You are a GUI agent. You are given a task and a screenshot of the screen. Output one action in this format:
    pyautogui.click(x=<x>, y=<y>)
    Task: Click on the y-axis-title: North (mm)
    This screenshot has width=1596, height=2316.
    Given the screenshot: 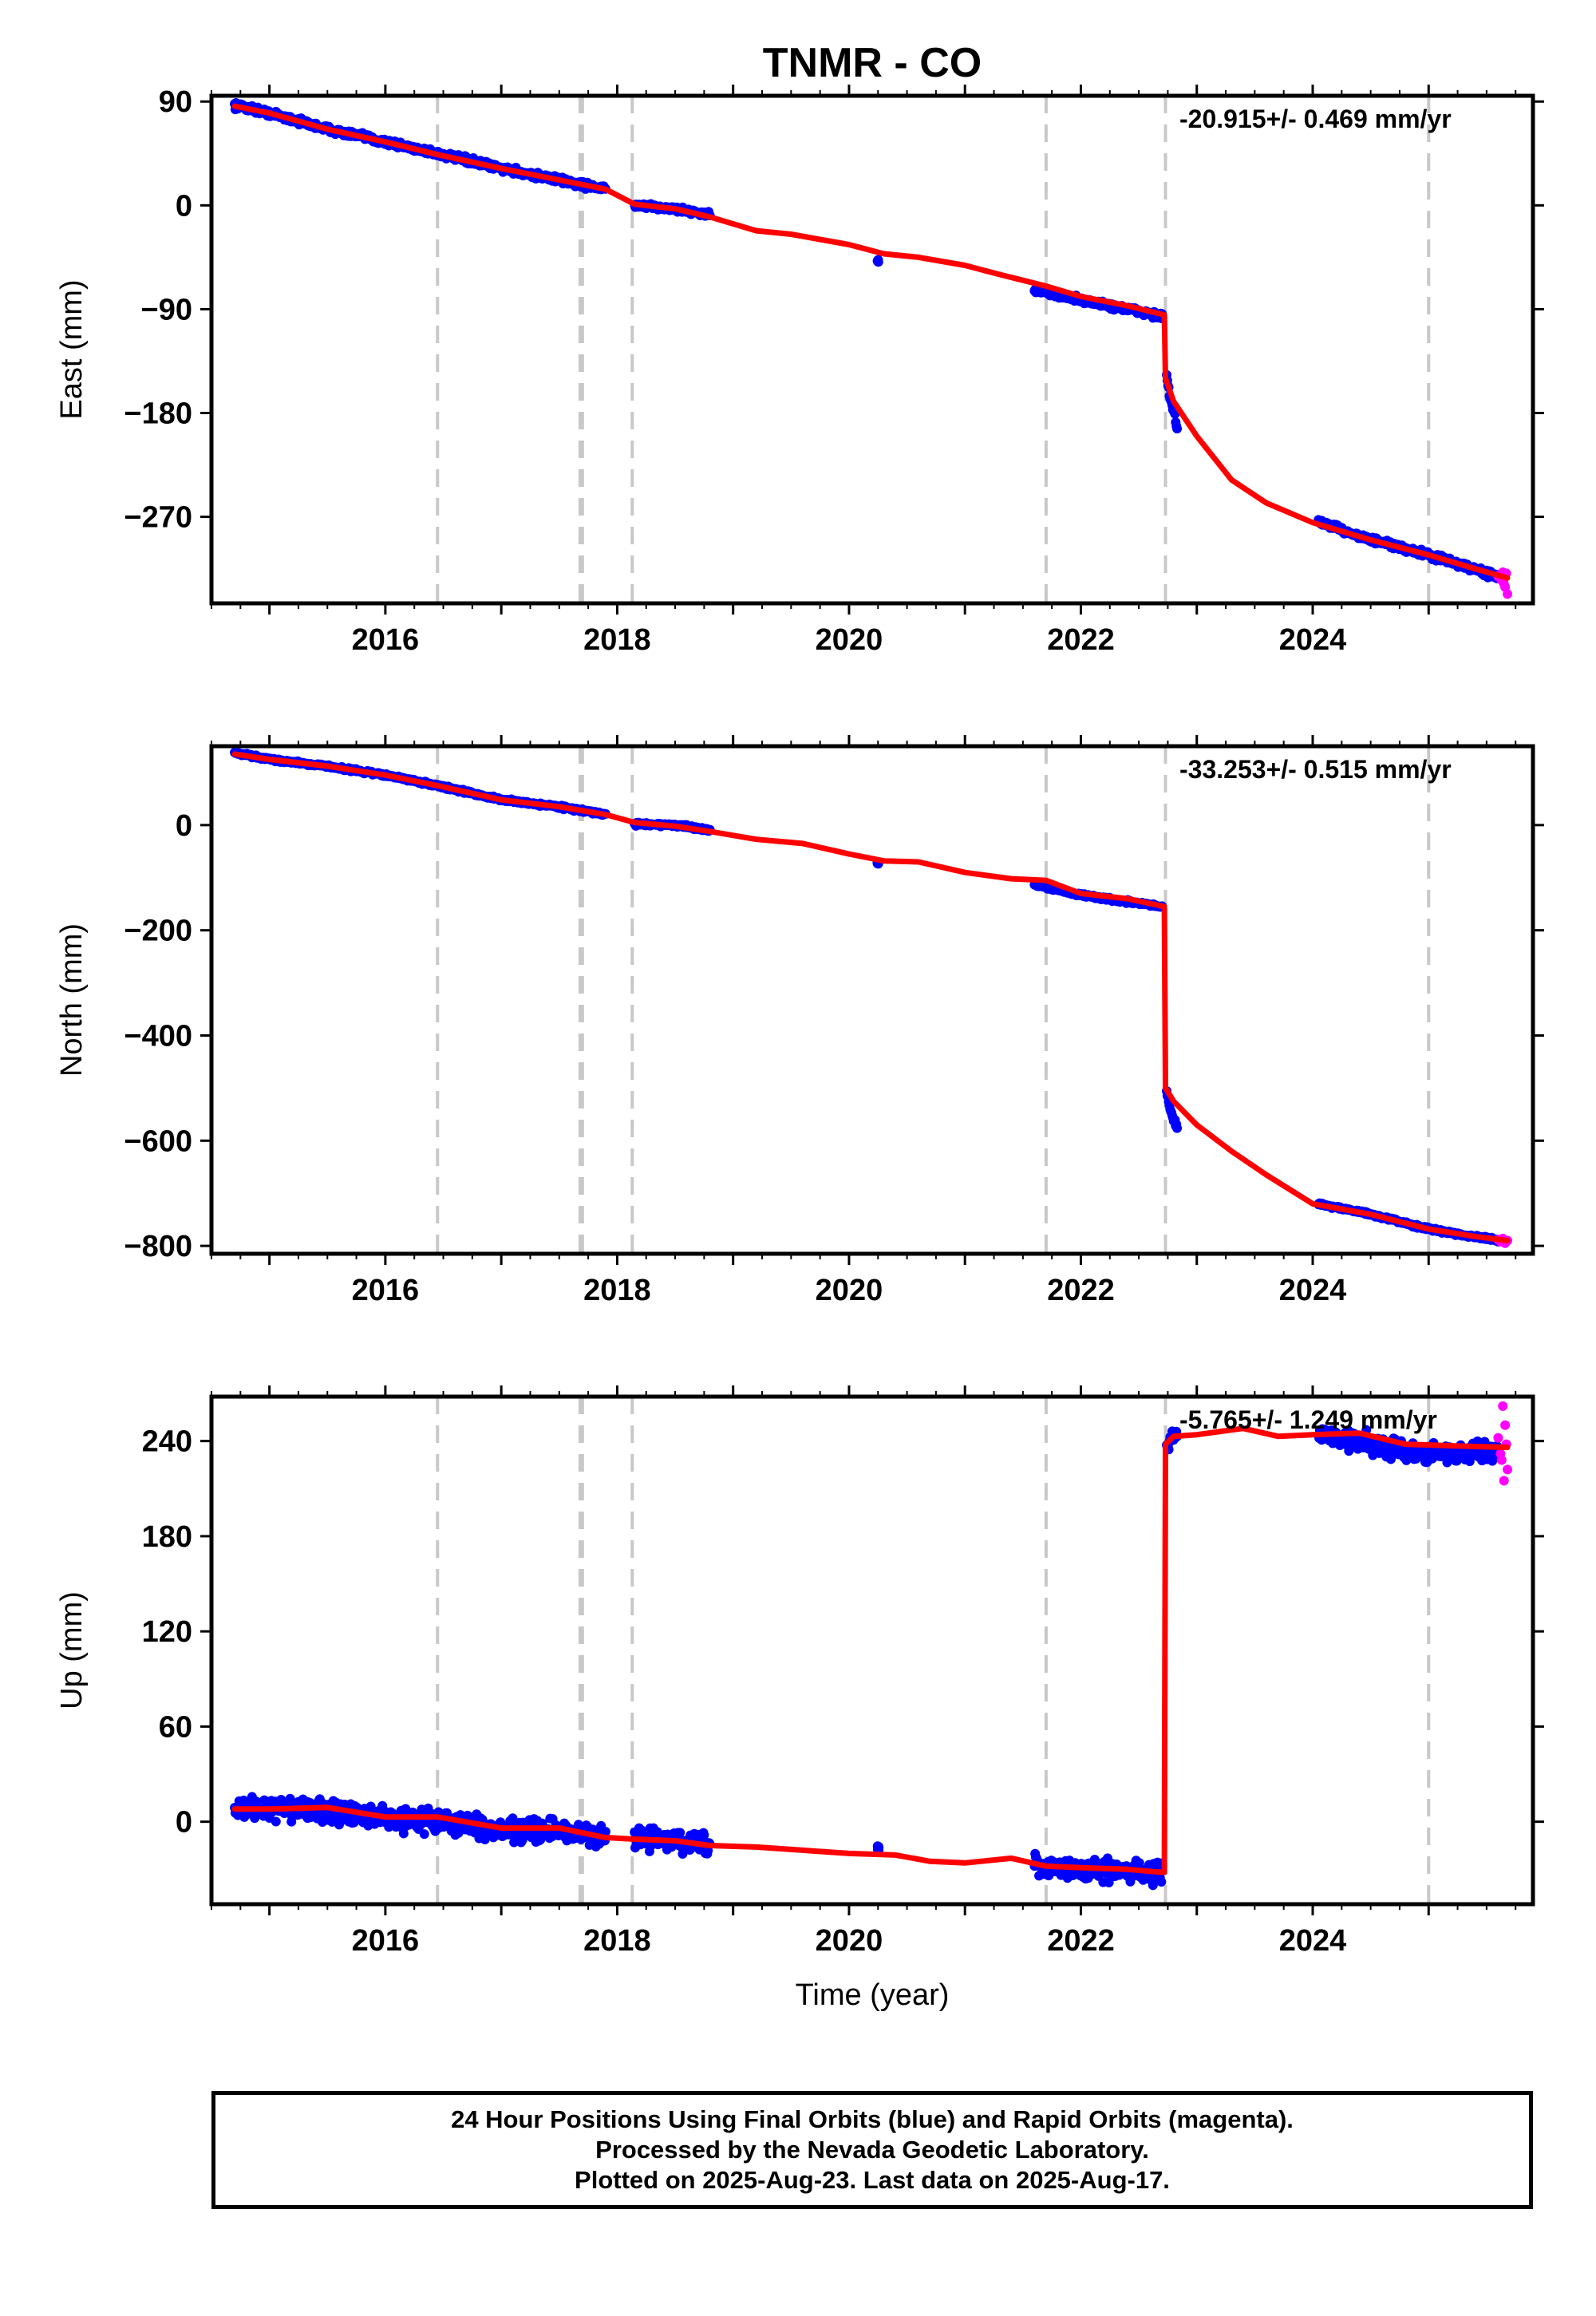 What is the action you would take?
    pyautogui.click(x=72, y=1000)
    